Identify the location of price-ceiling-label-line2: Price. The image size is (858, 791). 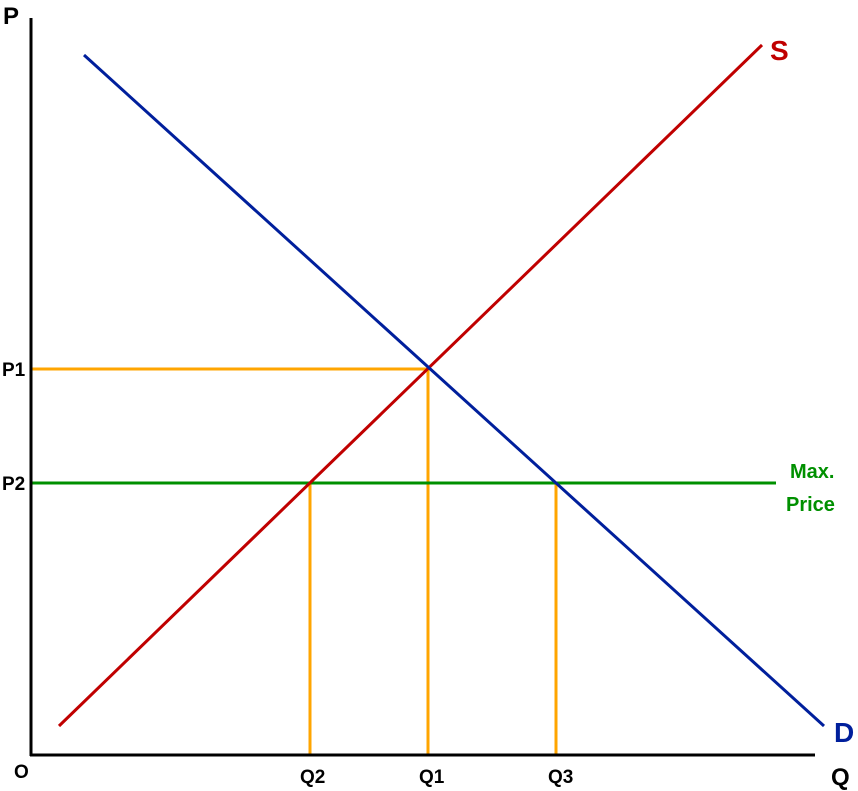
(810, 505).